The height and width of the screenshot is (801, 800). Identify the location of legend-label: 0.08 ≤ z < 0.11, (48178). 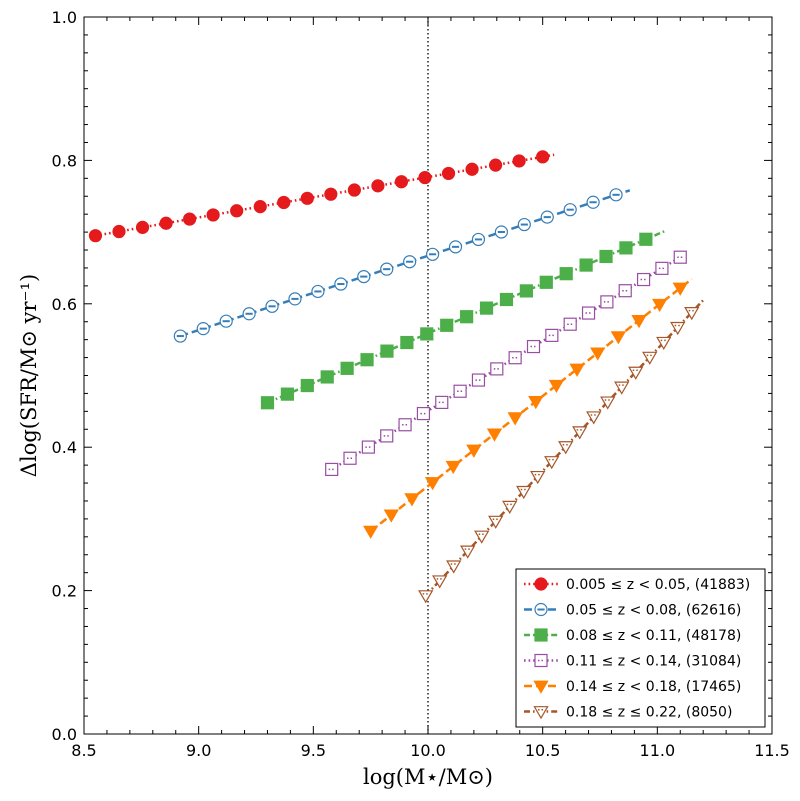
(653, 636).